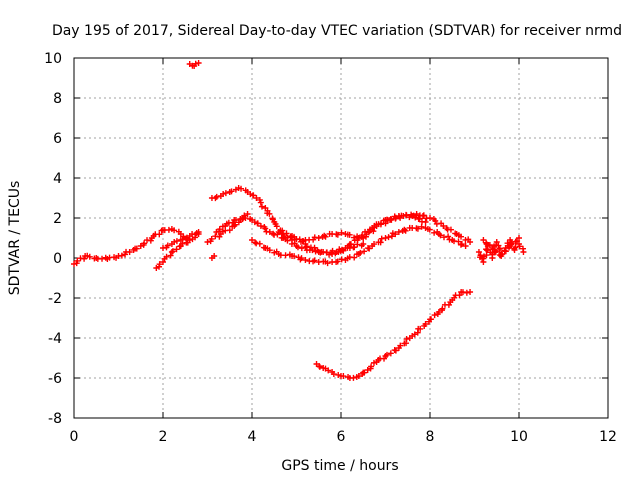 This screenshot has width=640, height=485. I want to click on y-tick-label: 6, so click(57, 139).